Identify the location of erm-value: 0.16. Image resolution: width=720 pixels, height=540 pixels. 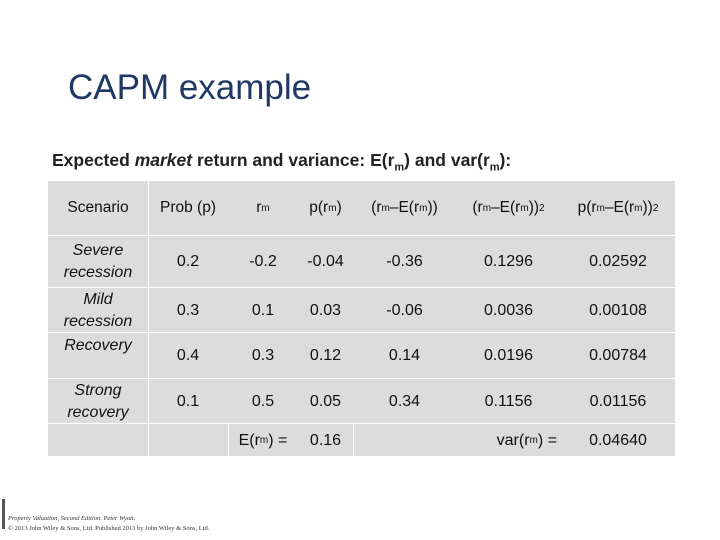
(325, 440).